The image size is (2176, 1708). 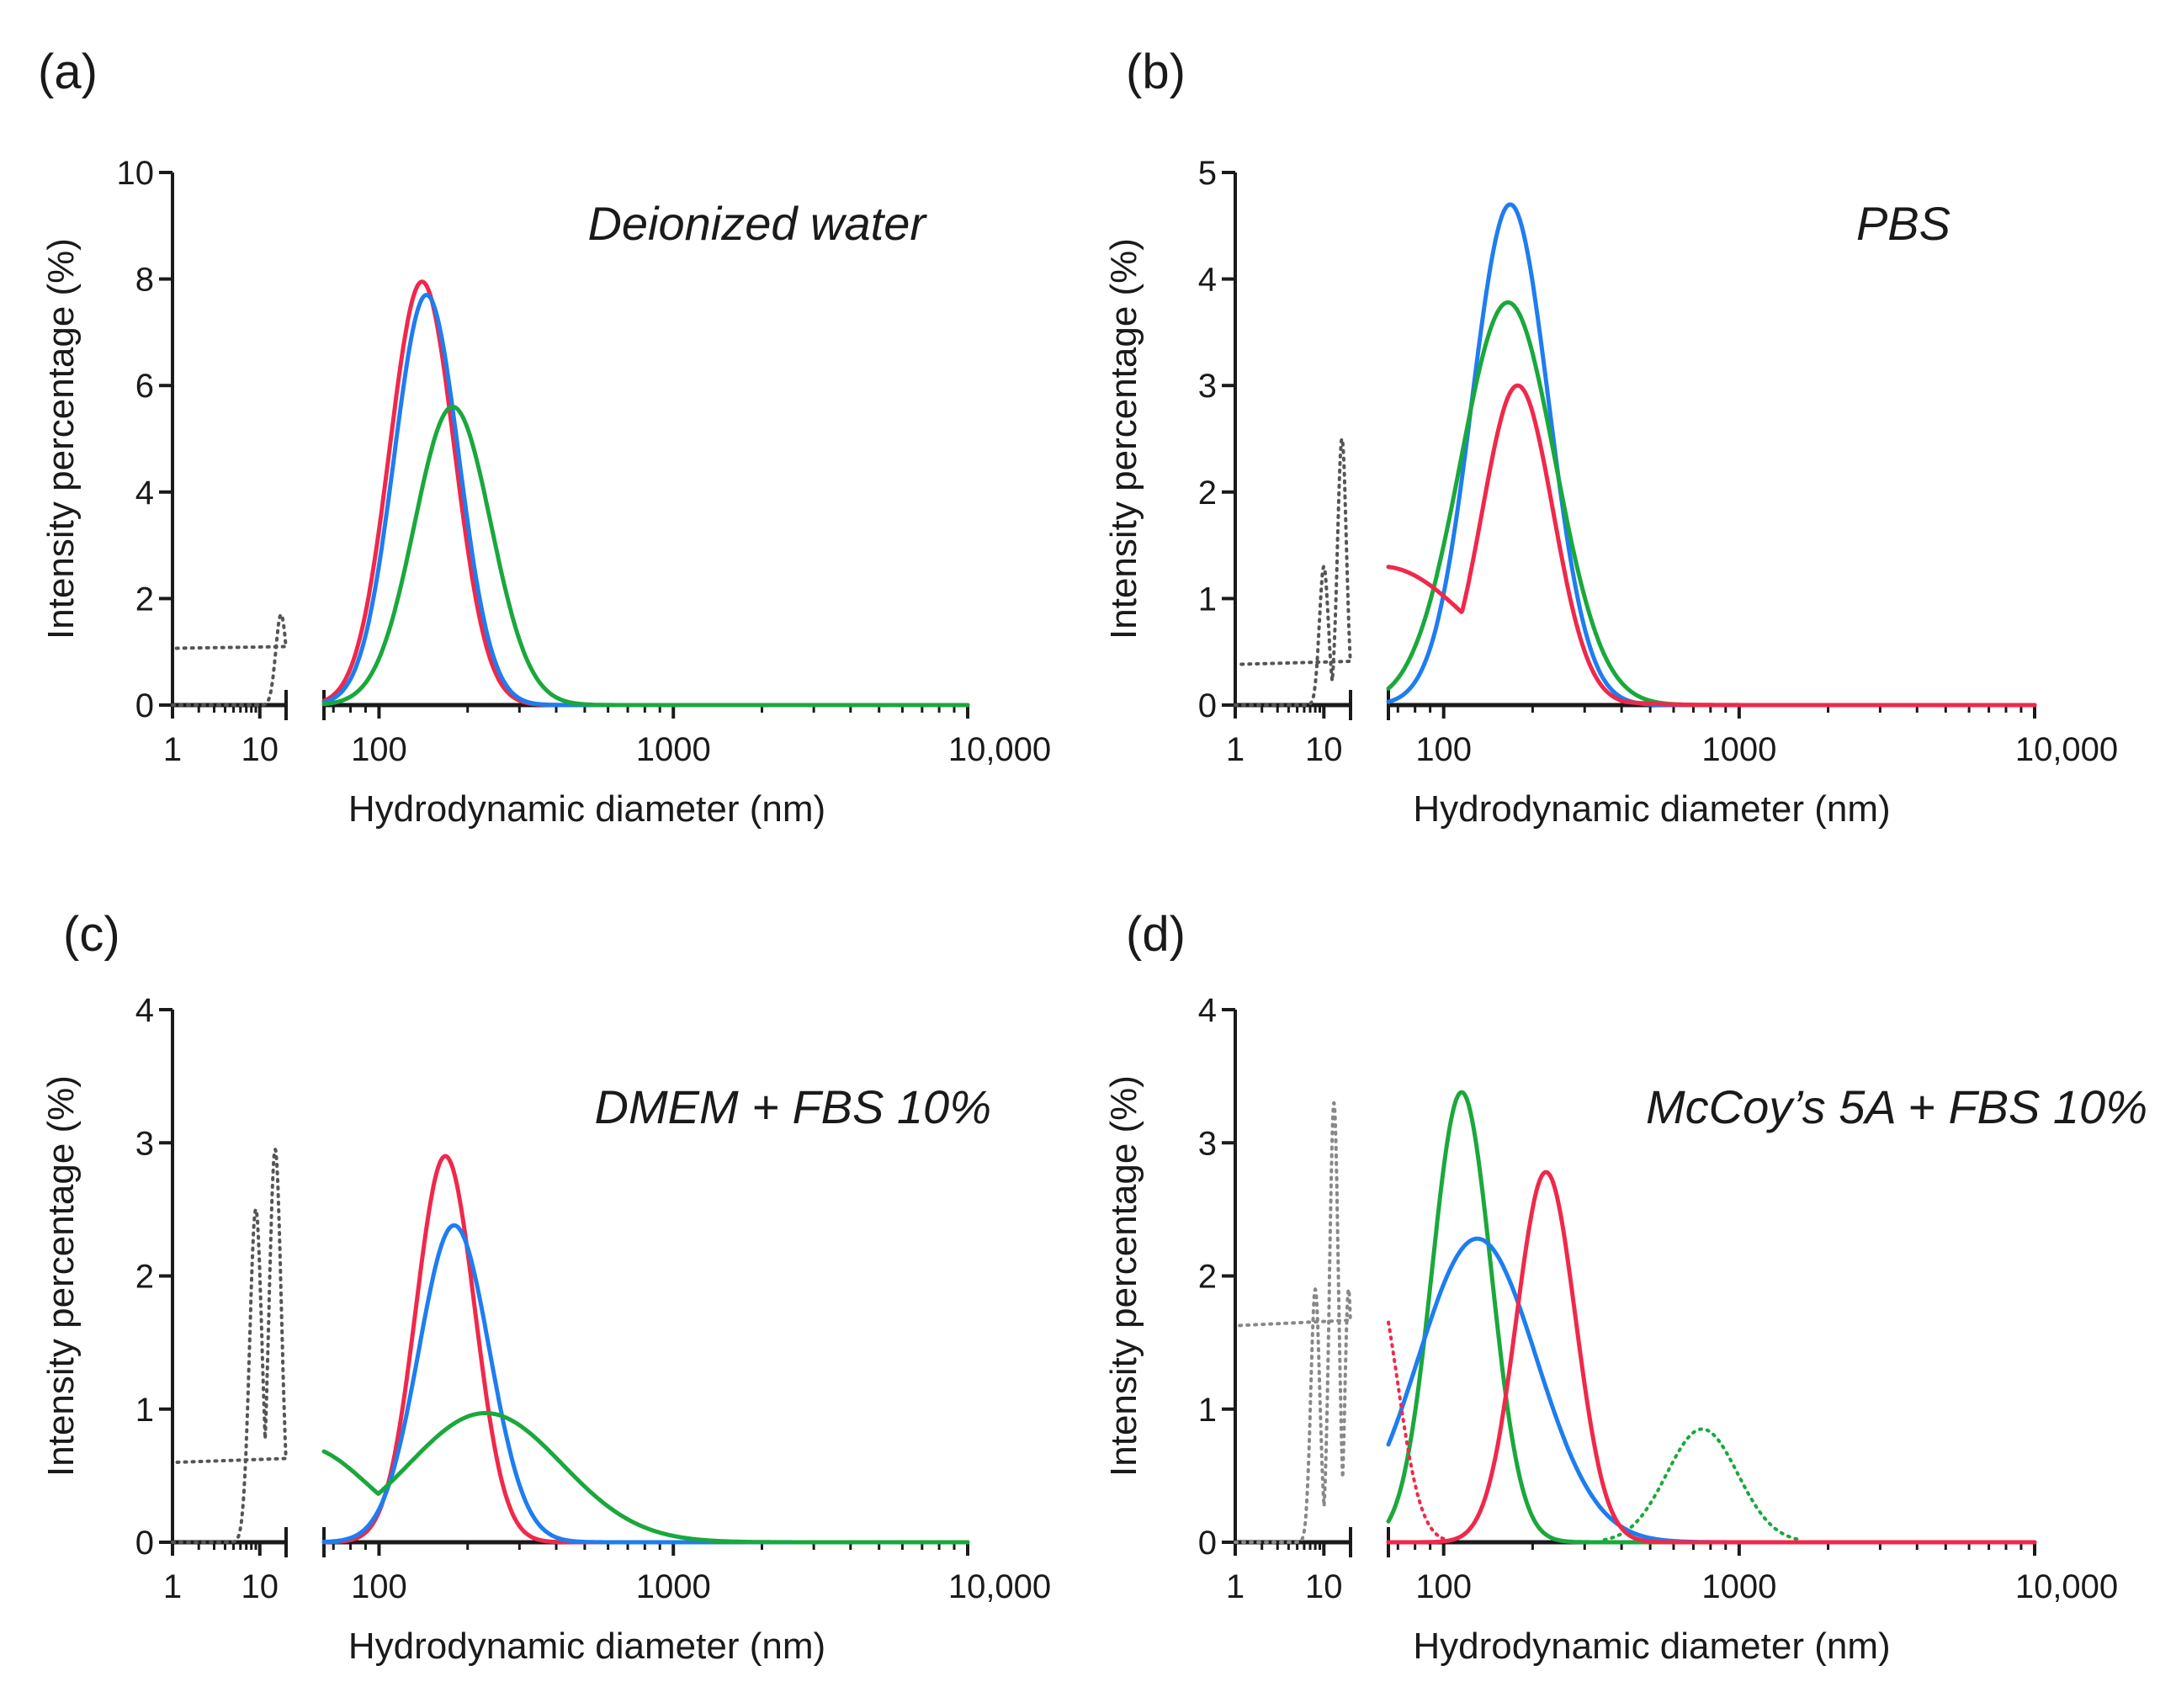 What do you see at coordinates (136, 174) in the screenshot?
I see `y-tick-label: 10` at bounding box center [136, 174].